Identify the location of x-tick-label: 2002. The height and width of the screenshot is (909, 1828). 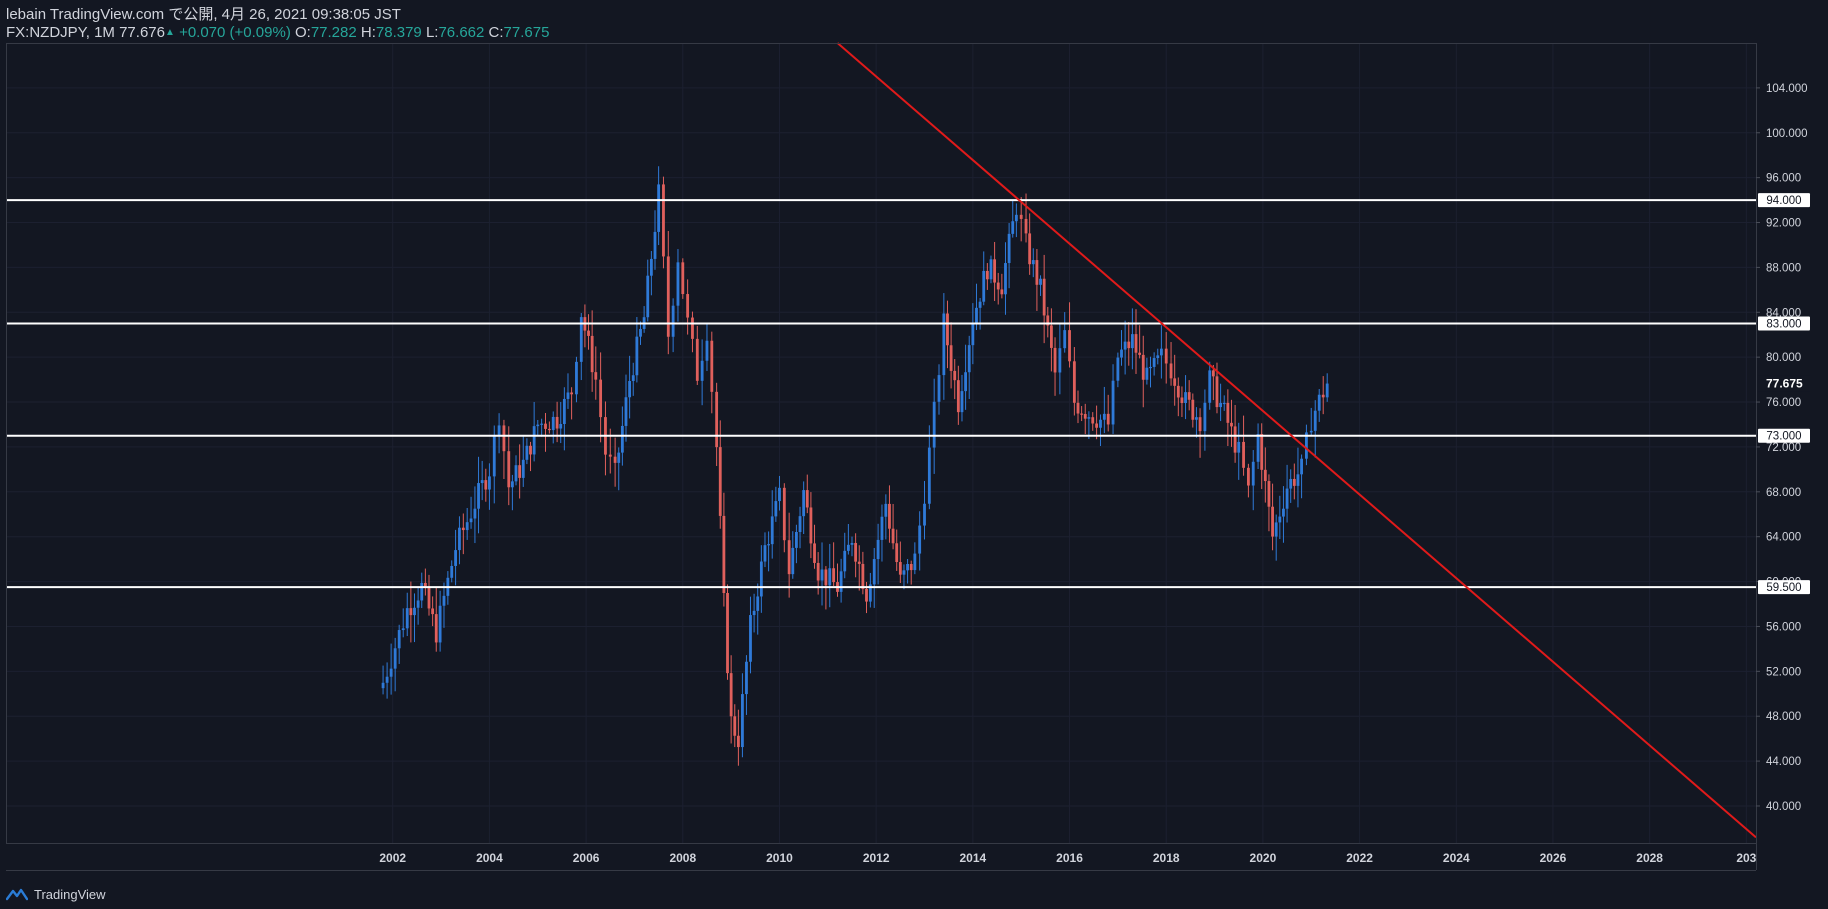
(392, 858).